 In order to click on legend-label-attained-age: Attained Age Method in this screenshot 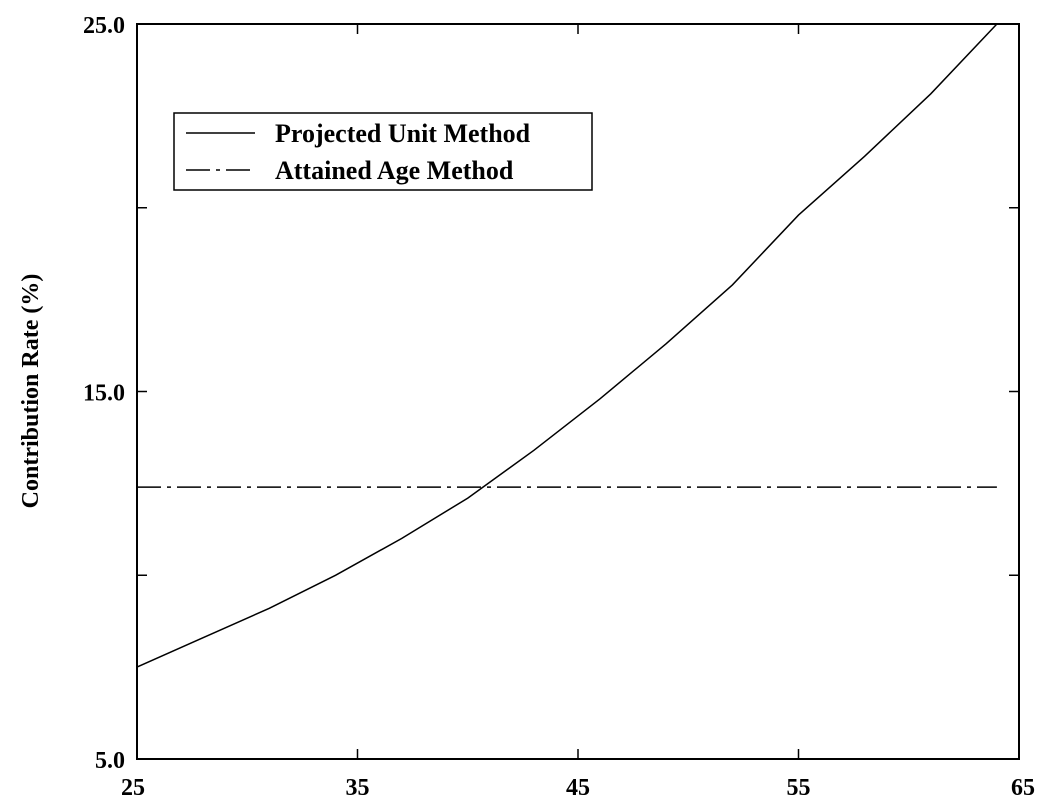, I will do `click(394, 170)`.